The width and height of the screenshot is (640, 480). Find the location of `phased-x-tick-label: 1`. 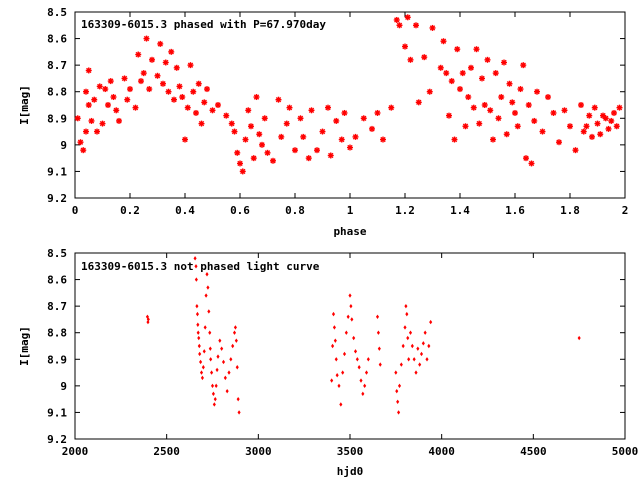

phased-x-tick-label: 1 is located at coordinates (350, 210).